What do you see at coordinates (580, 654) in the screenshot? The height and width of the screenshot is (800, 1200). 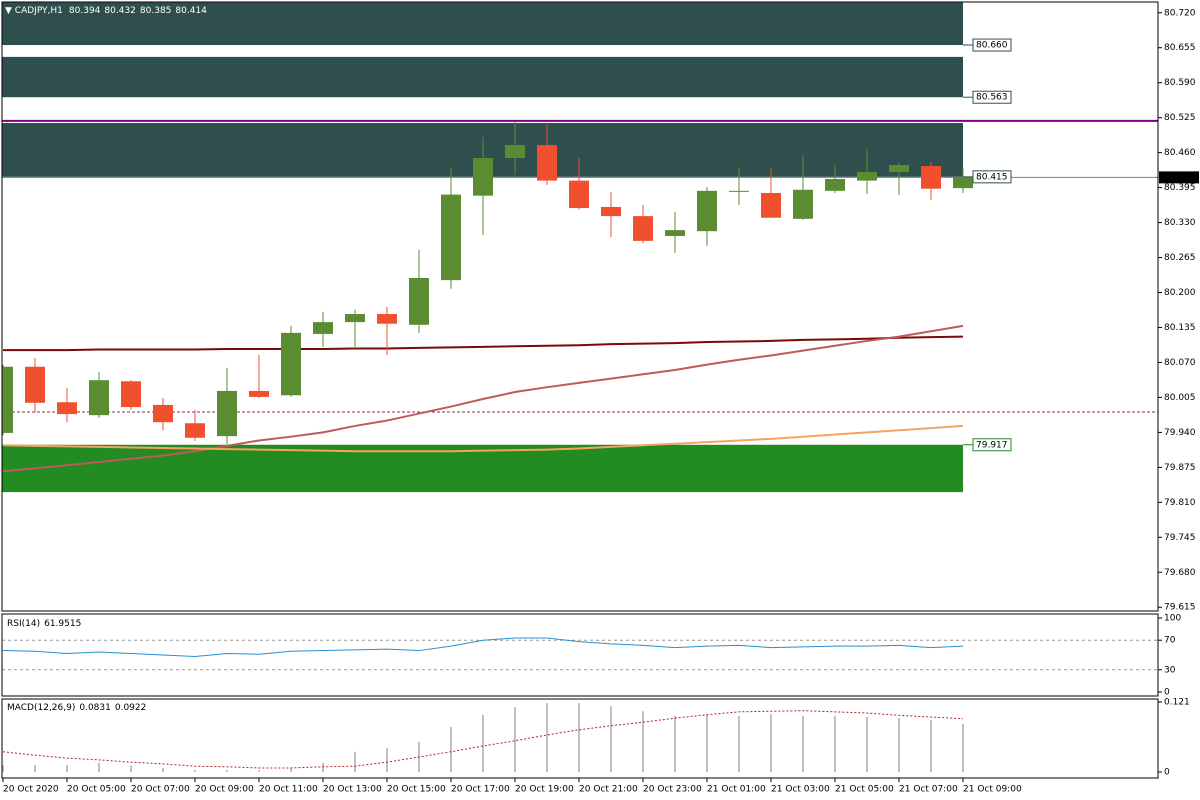 I see `rsi-plot` at bounding box center [580, 654].